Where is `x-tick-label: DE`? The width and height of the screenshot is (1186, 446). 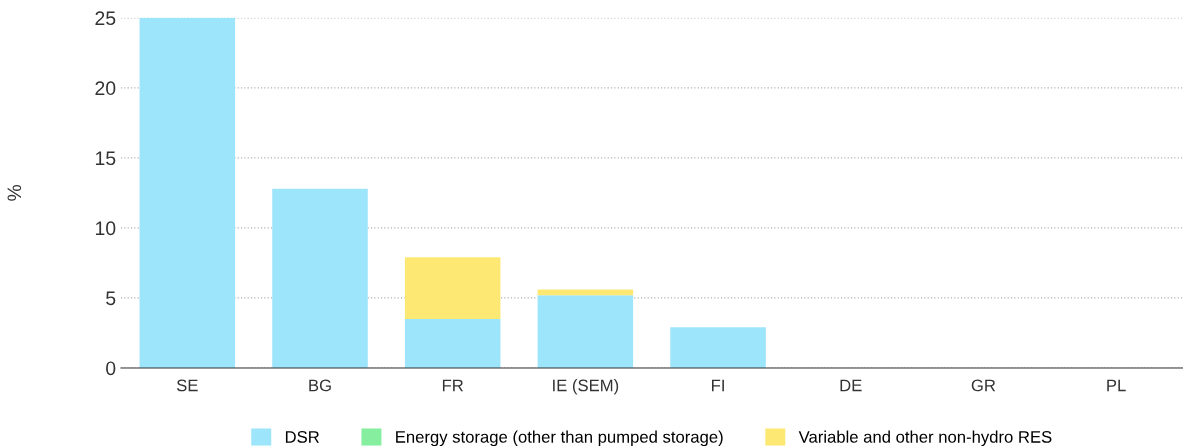 x-tick-label: DE is located at coordinates (851, 385).